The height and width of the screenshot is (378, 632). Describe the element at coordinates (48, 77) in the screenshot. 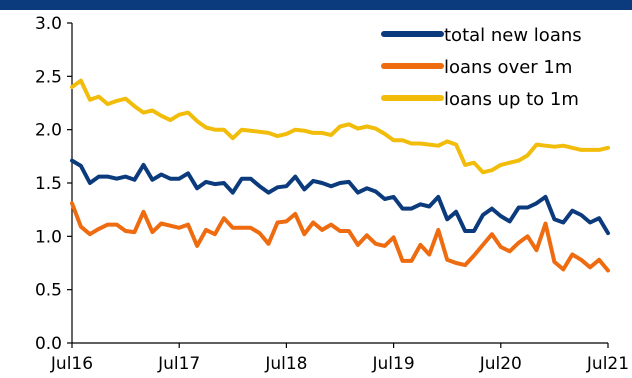

I see `y-tick-label: 2.5` at that location.